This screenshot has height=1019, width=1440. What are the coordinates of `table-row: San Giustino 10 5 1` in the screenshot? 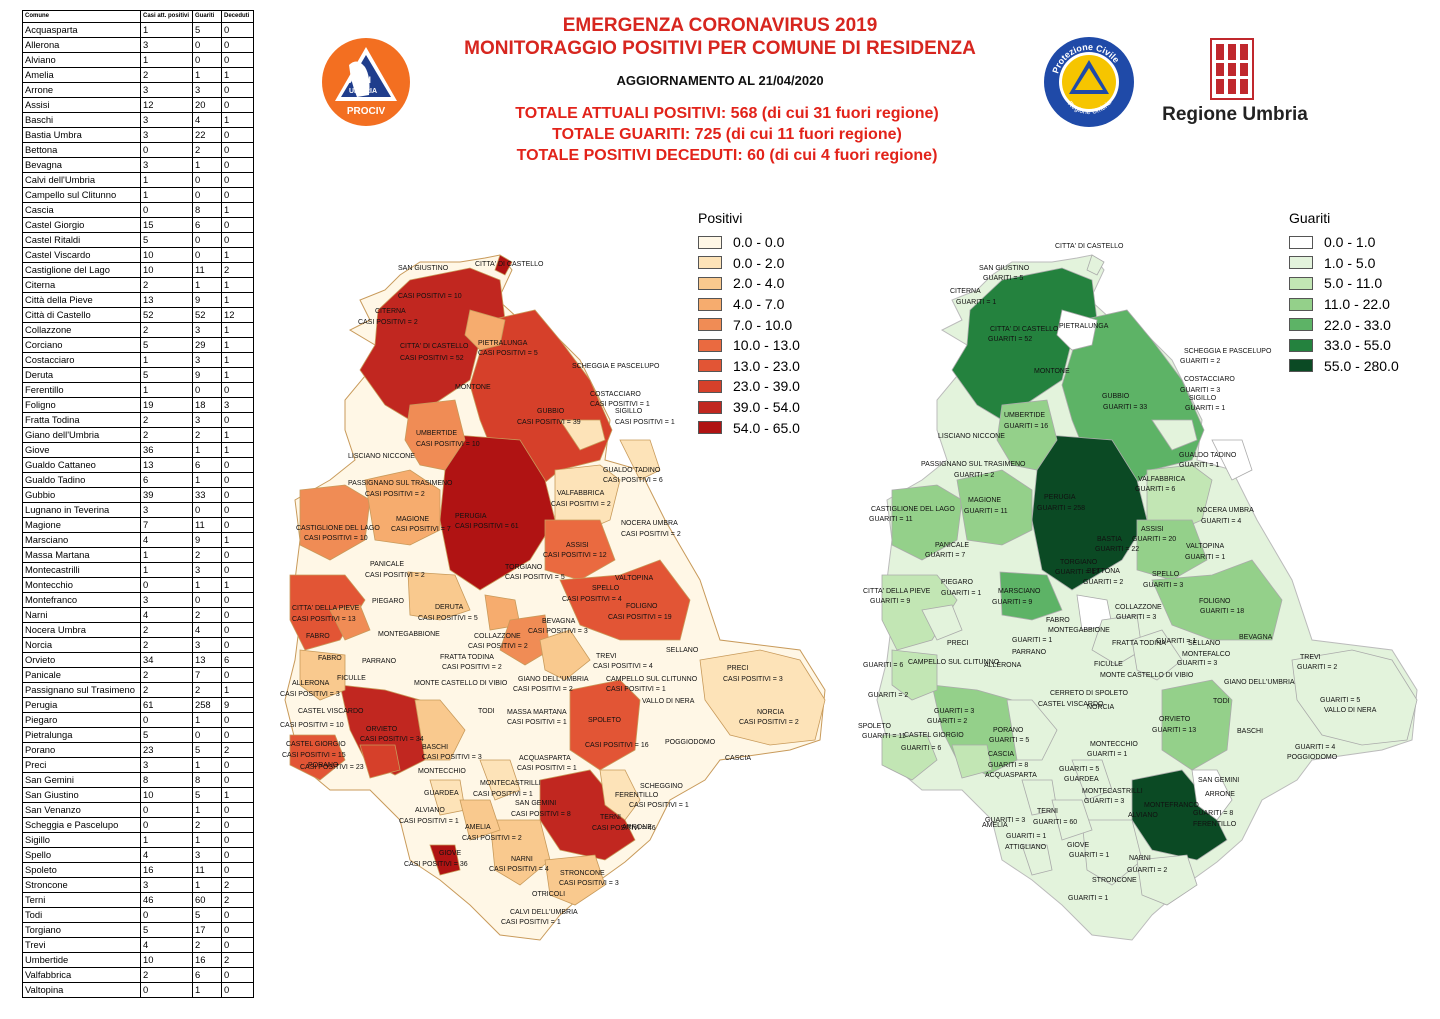 It's located at (138, 795).